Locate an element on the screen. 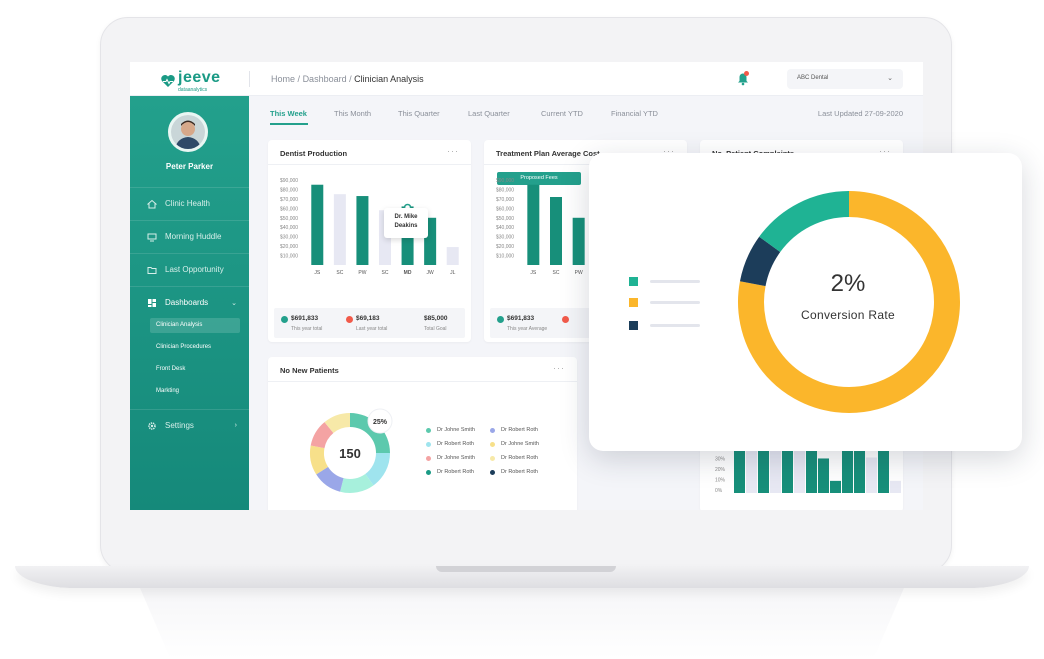 The height and width of the screenshot is (659, 1044). x-tick-label: PW is located at coordinates (579, 273).